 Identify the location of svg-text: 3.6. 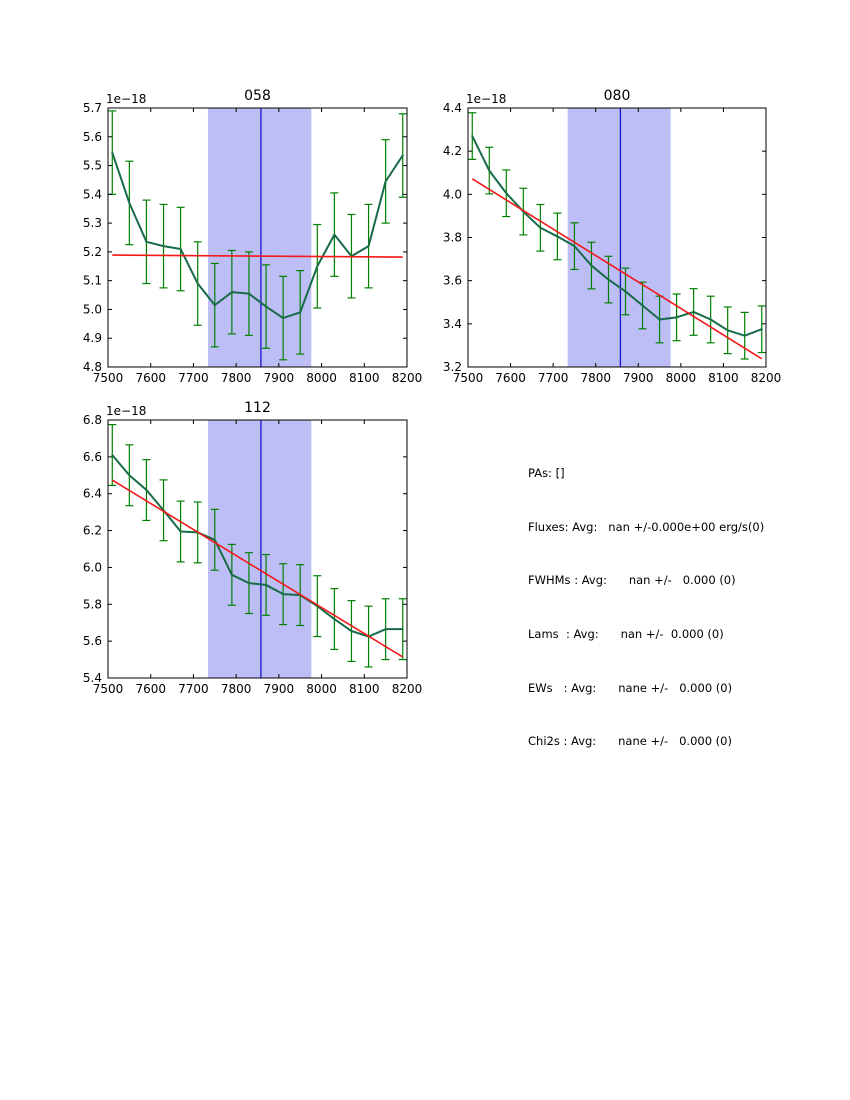
(452, 281).